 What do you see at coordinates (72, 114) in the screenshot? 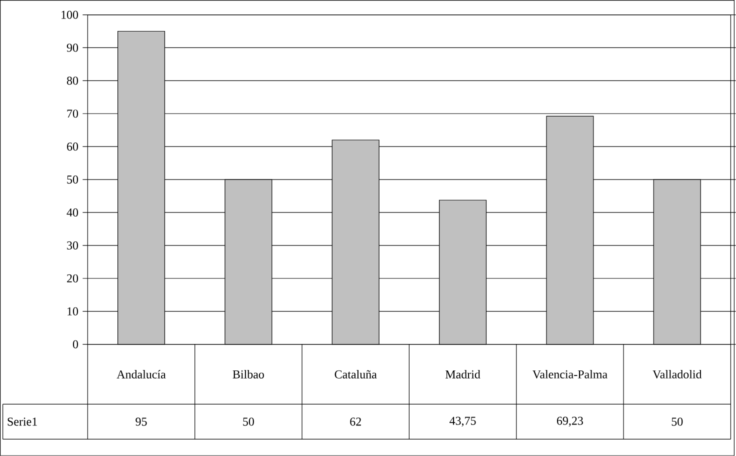
I see `y-tick-label: 70` at bounding box center [72, 114].